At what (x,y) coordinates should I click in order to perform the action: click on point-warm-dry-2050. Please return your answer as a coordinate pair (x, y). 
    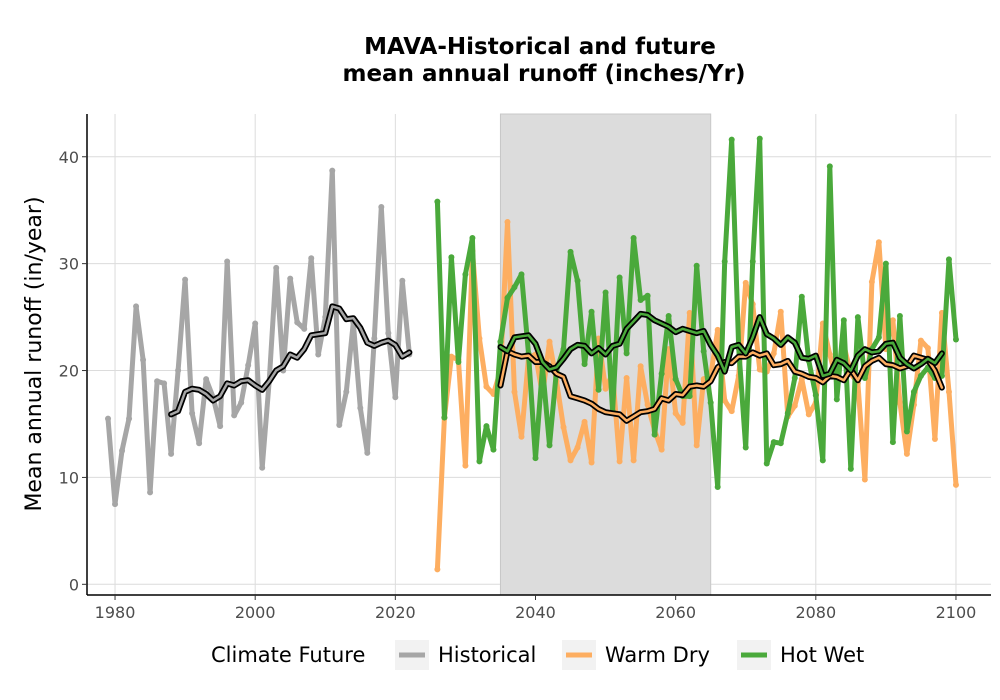
    Looking at the image, I should click on (605, 388).